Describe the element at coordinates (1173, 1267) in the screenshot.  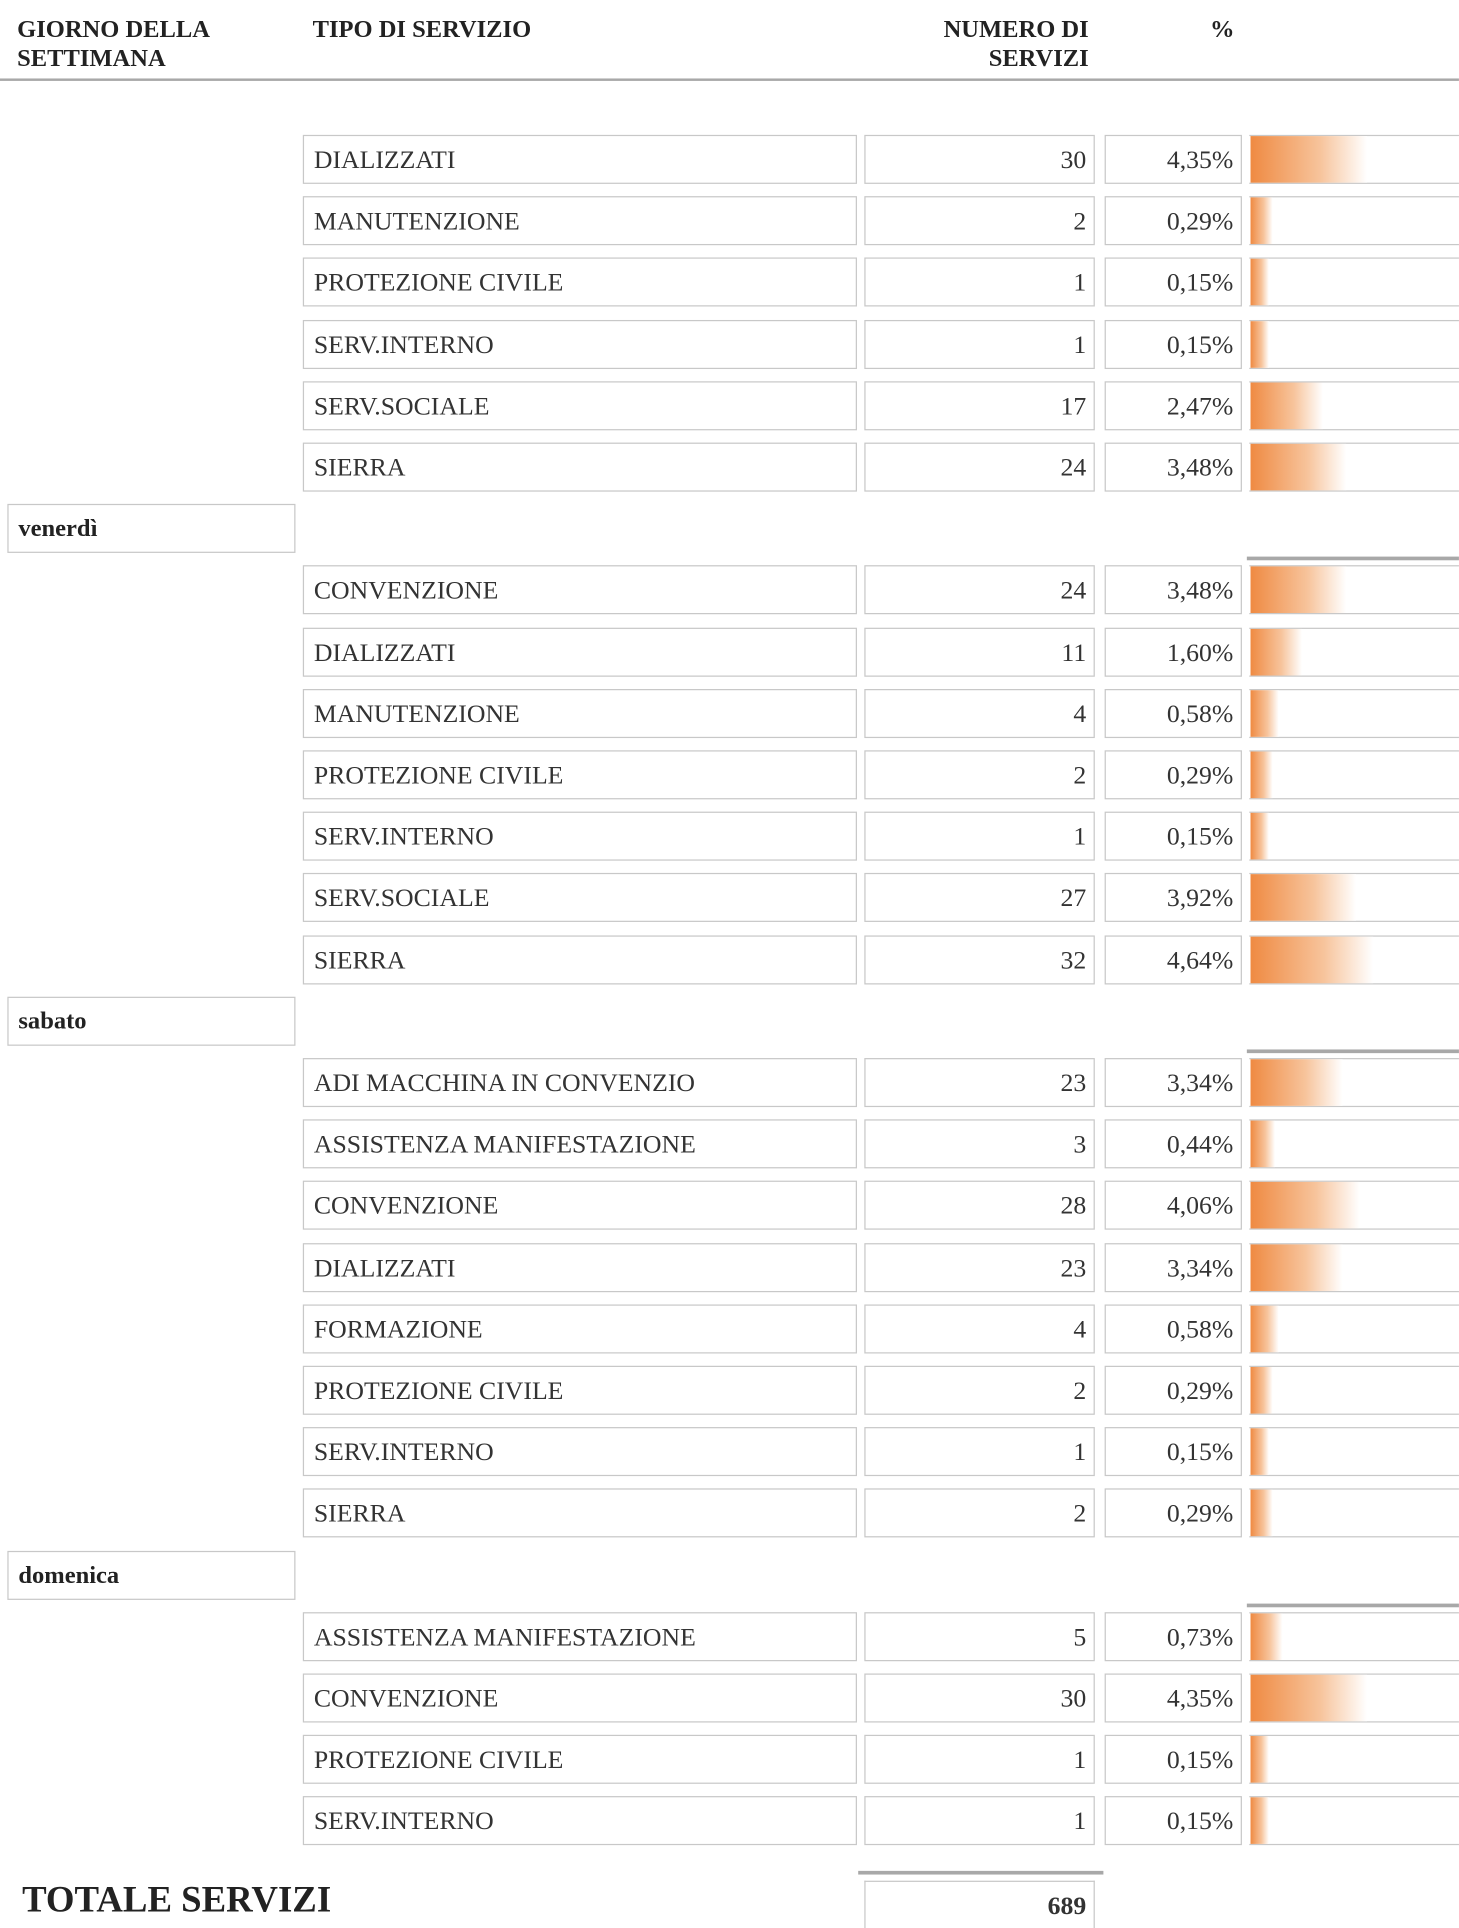
I see `service-percent: 3,34%` at that location.